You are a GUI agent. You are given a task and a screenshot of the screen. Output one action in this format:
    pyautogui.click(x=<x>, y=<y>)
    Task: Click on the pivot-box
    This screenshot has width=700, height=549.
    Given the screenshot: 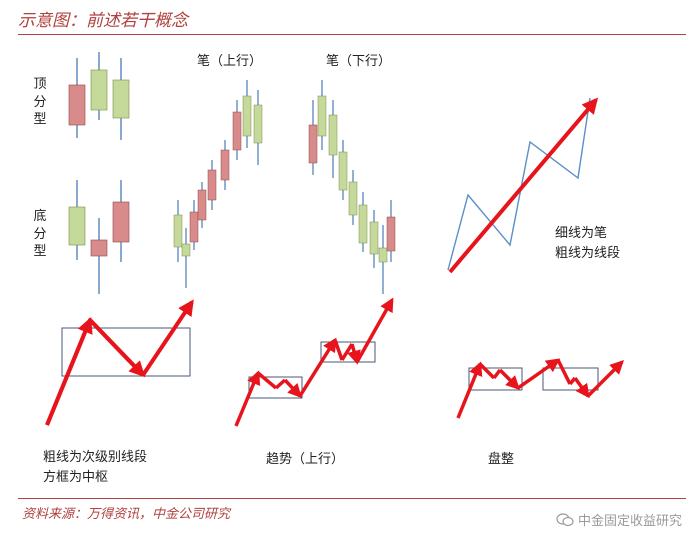 What is the action you would take?
    pyautogui.click(x=126, y=352)
    